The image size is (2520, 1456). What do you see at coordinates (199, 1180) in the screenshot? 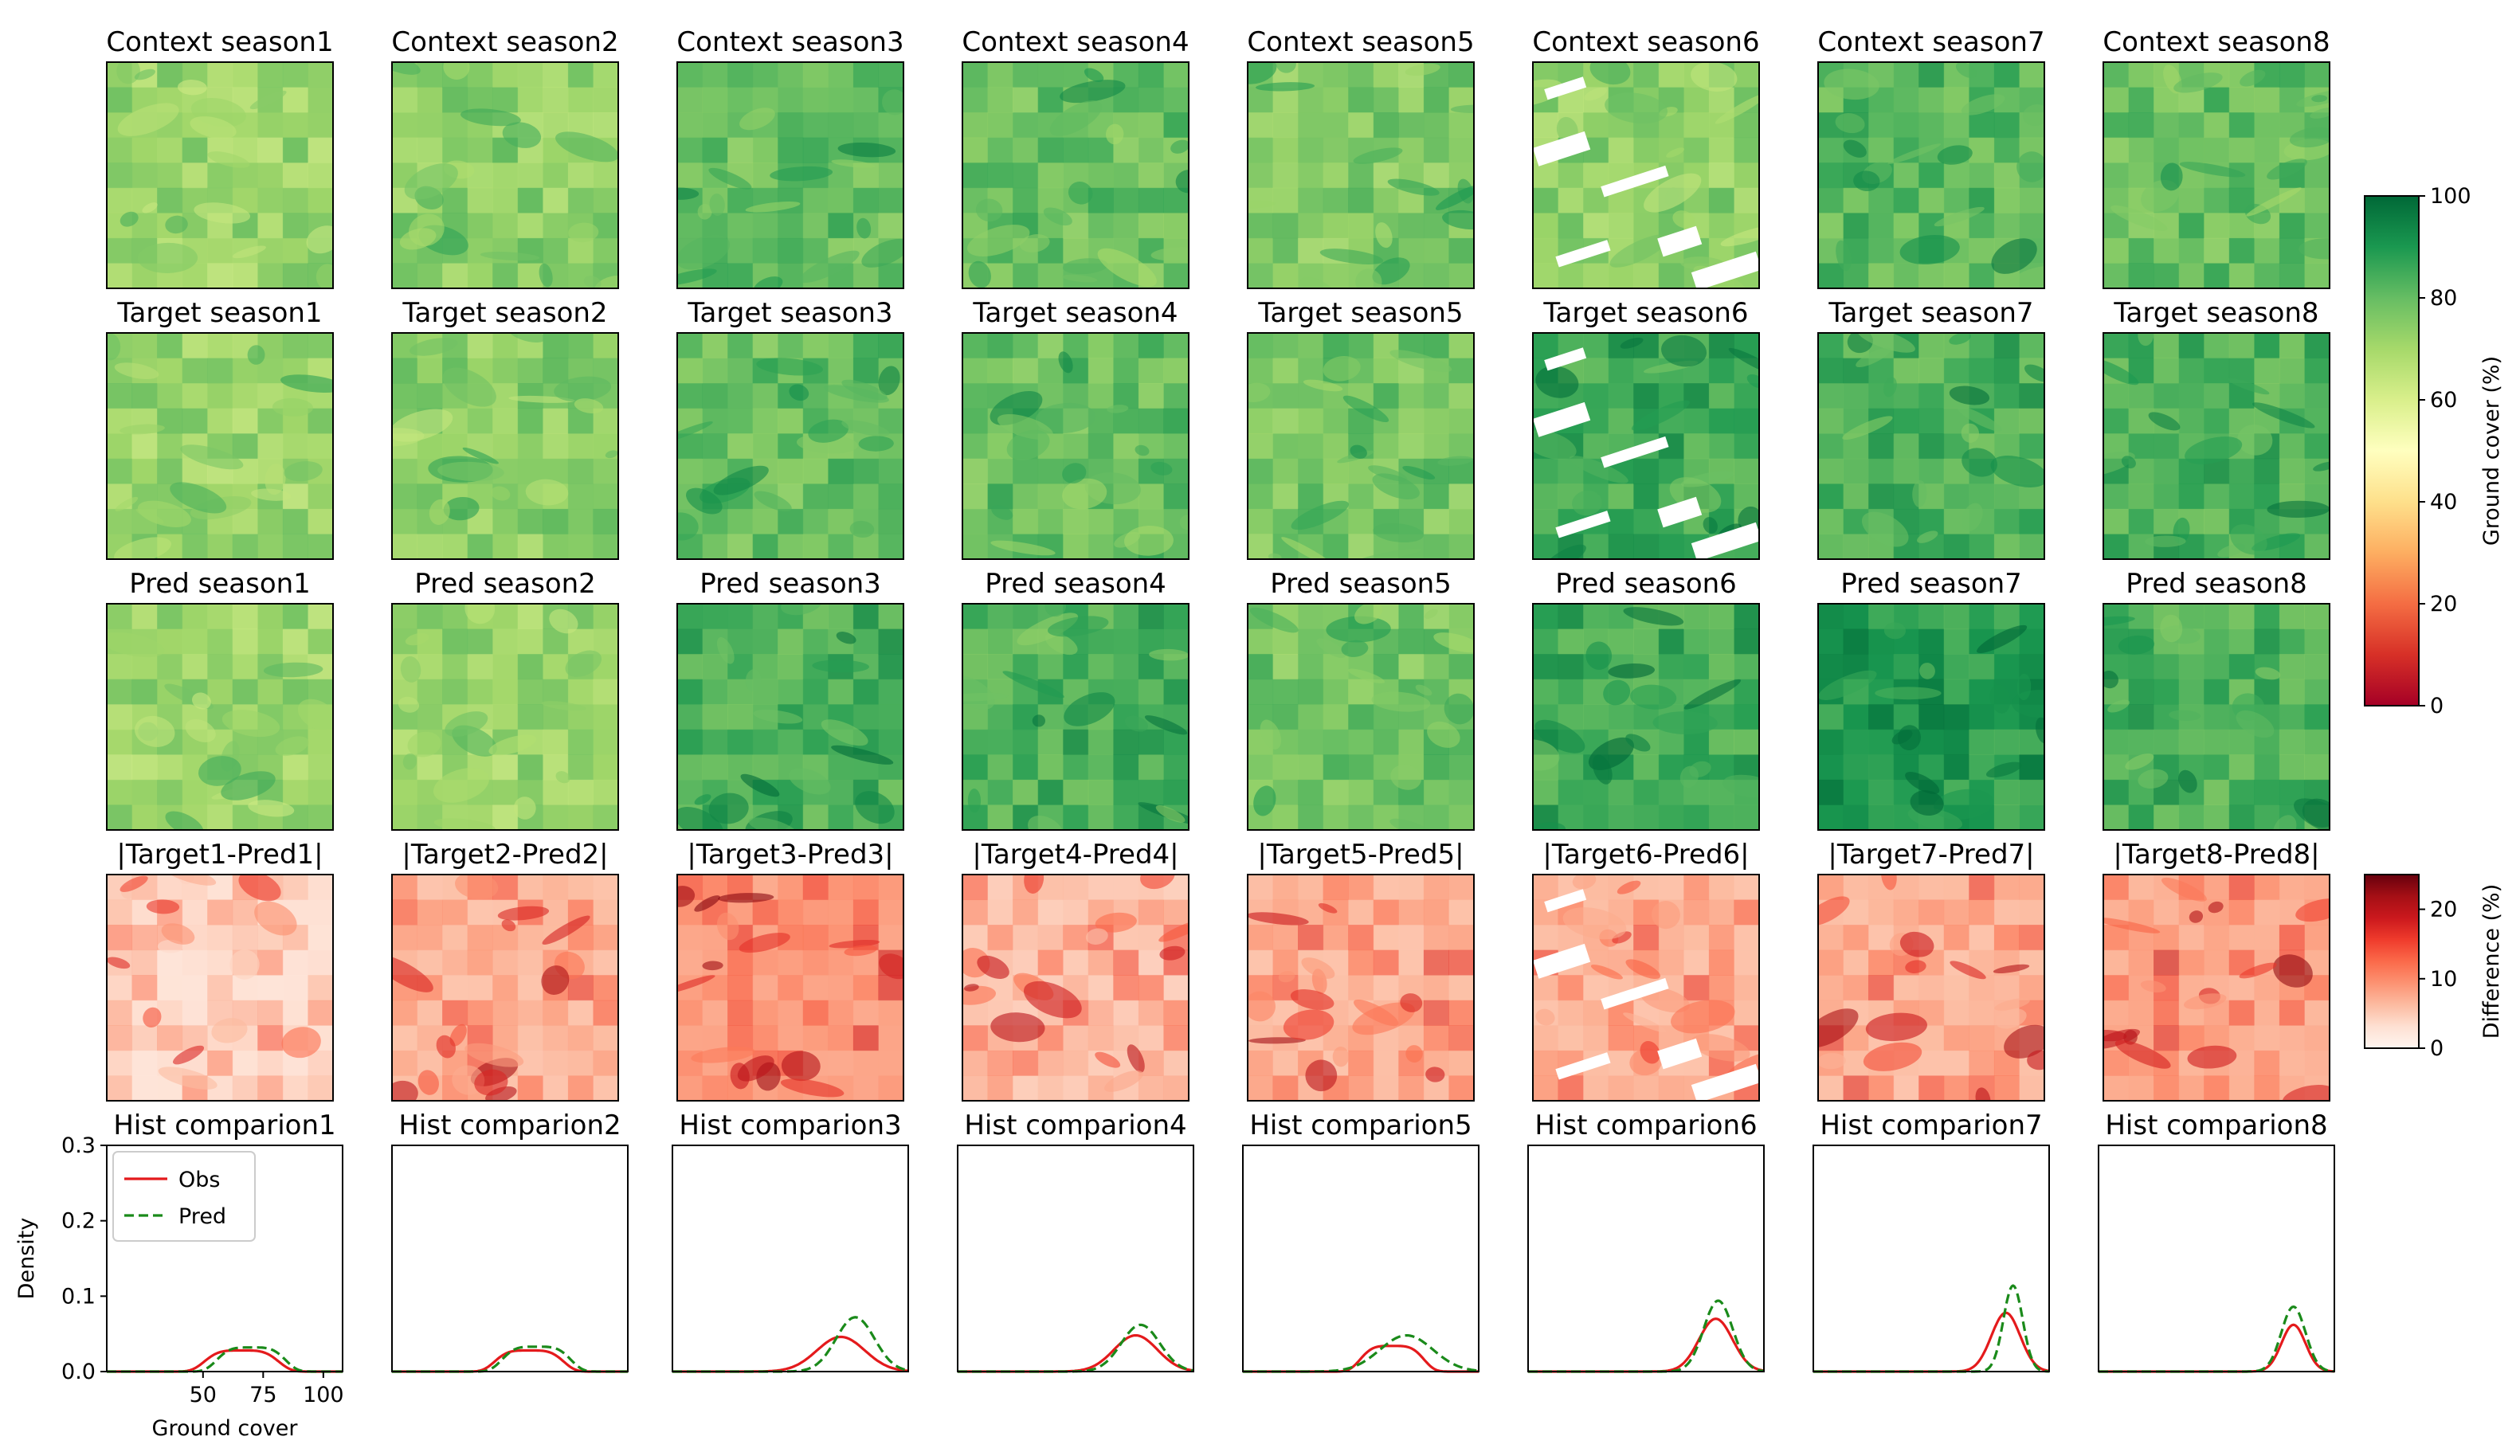
I see `legend-obs-label: Obs` at bounding box center [199, 1180].